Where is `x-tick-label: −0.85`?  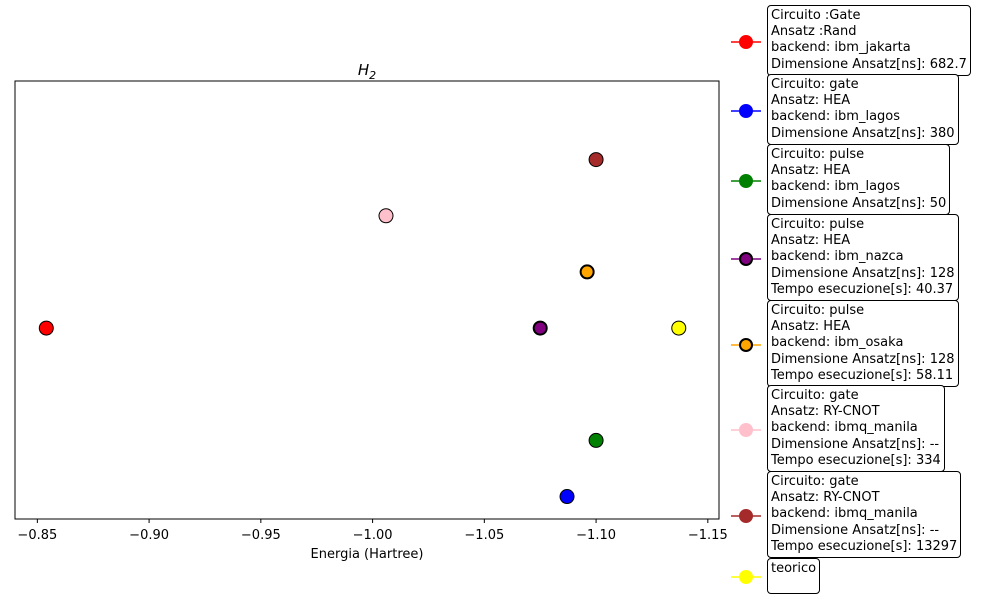
x-tick-label: −0.85 is located at coordinates (37, 535).